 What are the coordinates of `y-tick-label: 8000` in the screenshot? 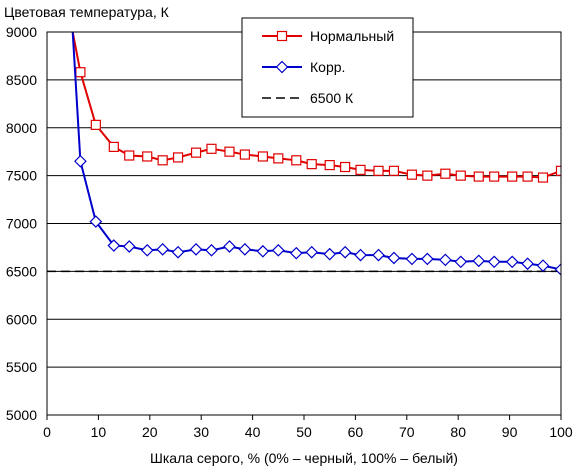 It's located at (21, 128).